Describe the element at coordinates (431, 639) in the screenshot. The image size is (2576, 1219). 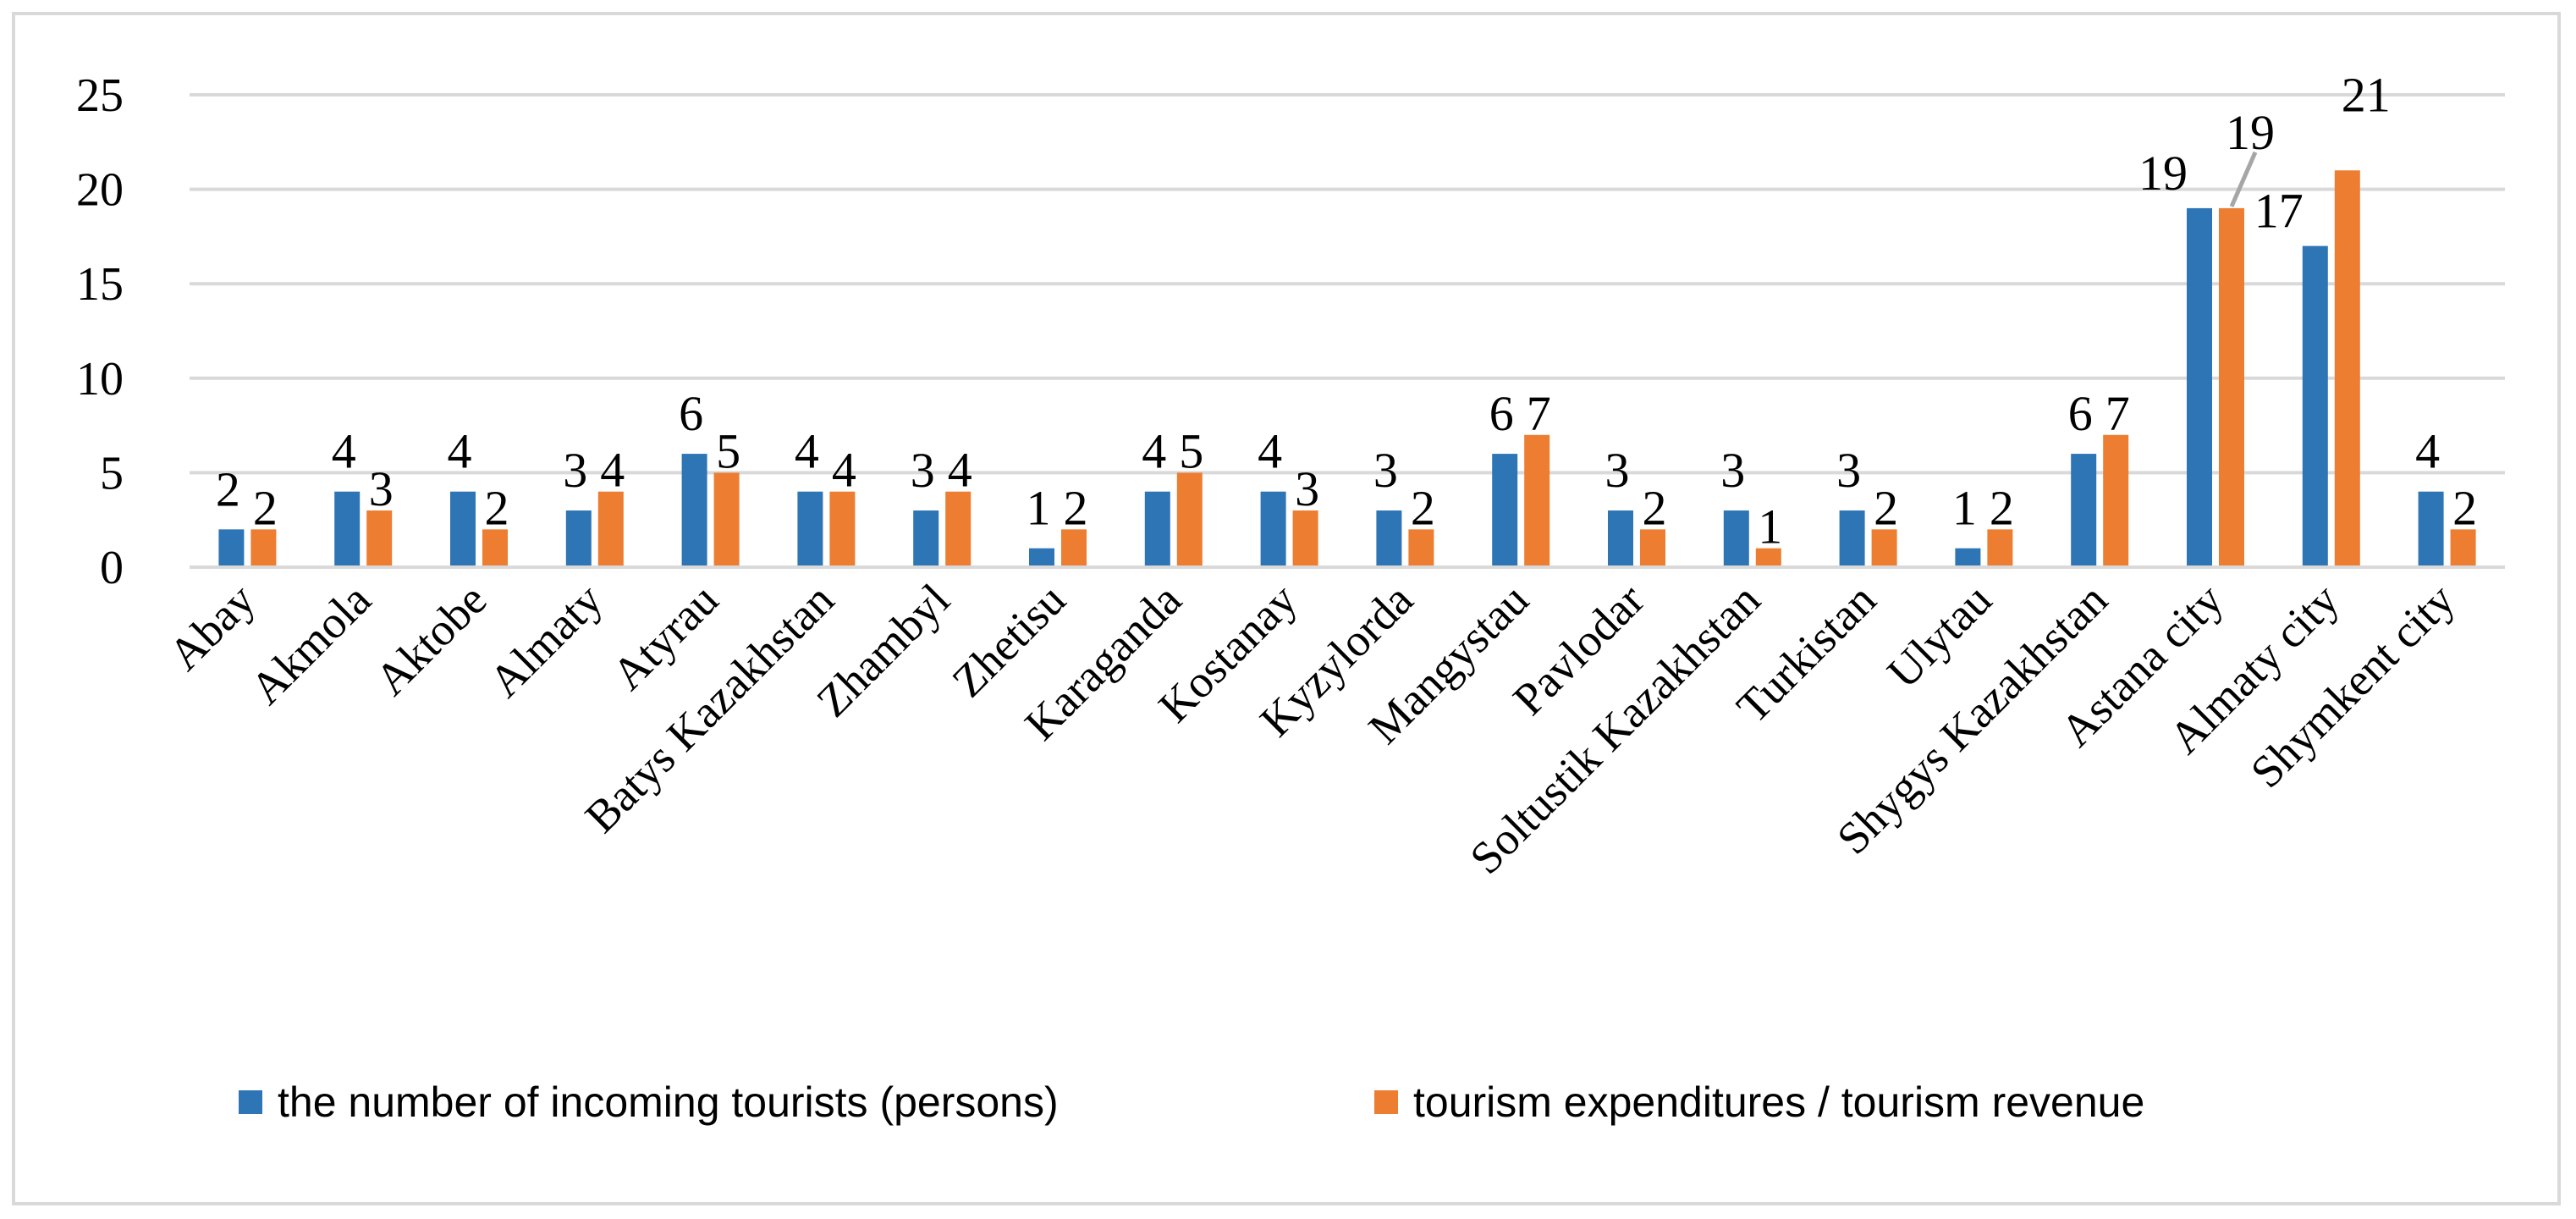
I see `x-tick-label: Aktobe` at that location.